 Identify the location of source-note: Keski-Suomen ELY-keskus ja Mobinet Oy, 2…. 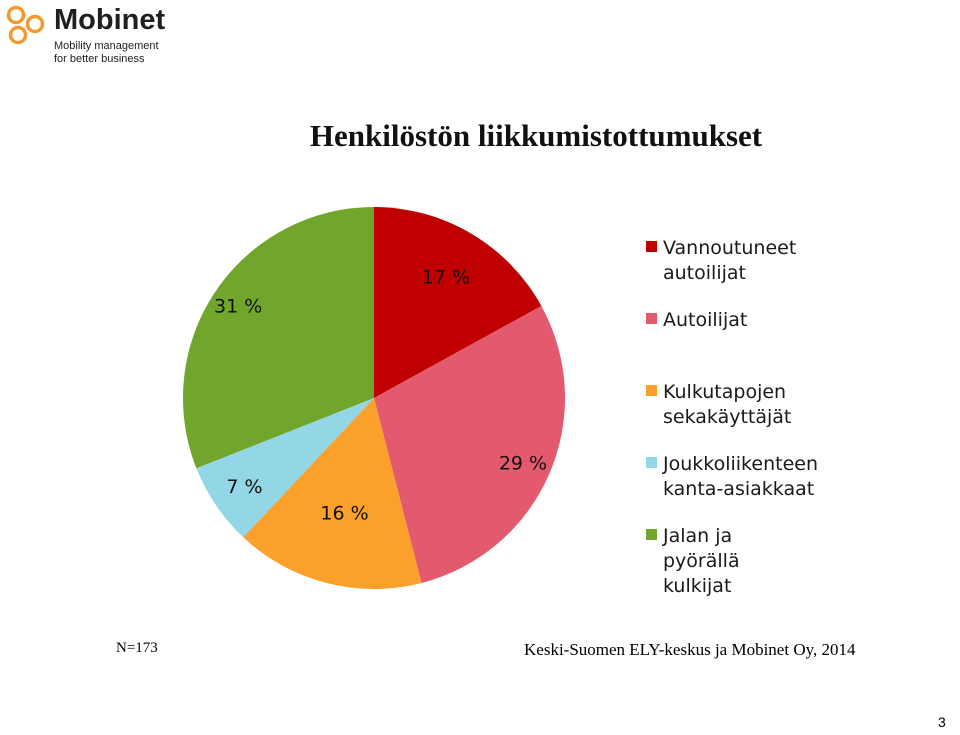
(690, 649).